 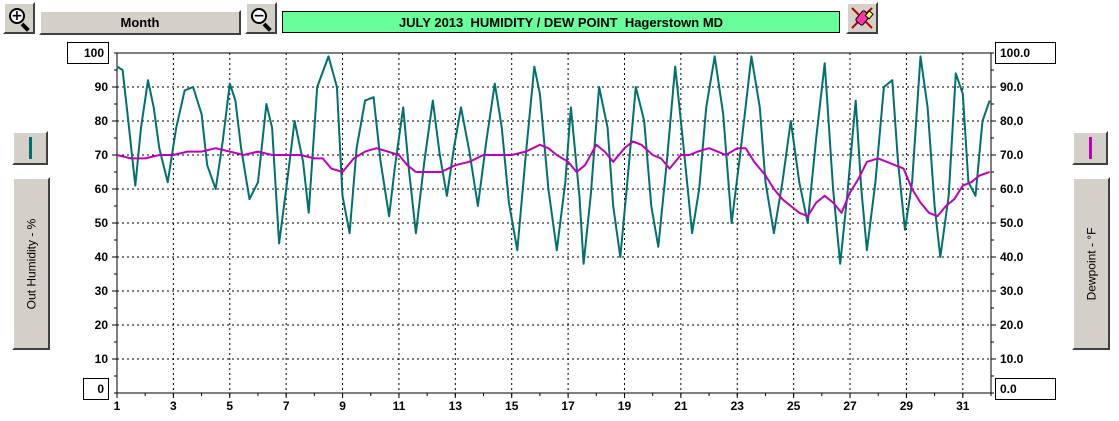 What do you see at coordinates (88, 53) in the screenshot?
I see `left-axis-max-field: 100` at bounding box center [88, 53].